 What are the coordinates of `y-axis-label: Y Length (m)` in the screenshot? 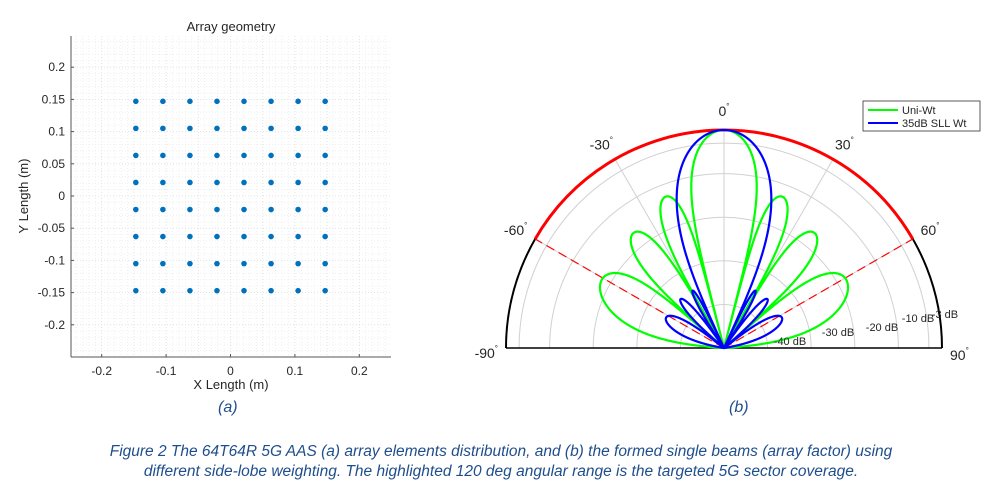 It's located at (23, 196).